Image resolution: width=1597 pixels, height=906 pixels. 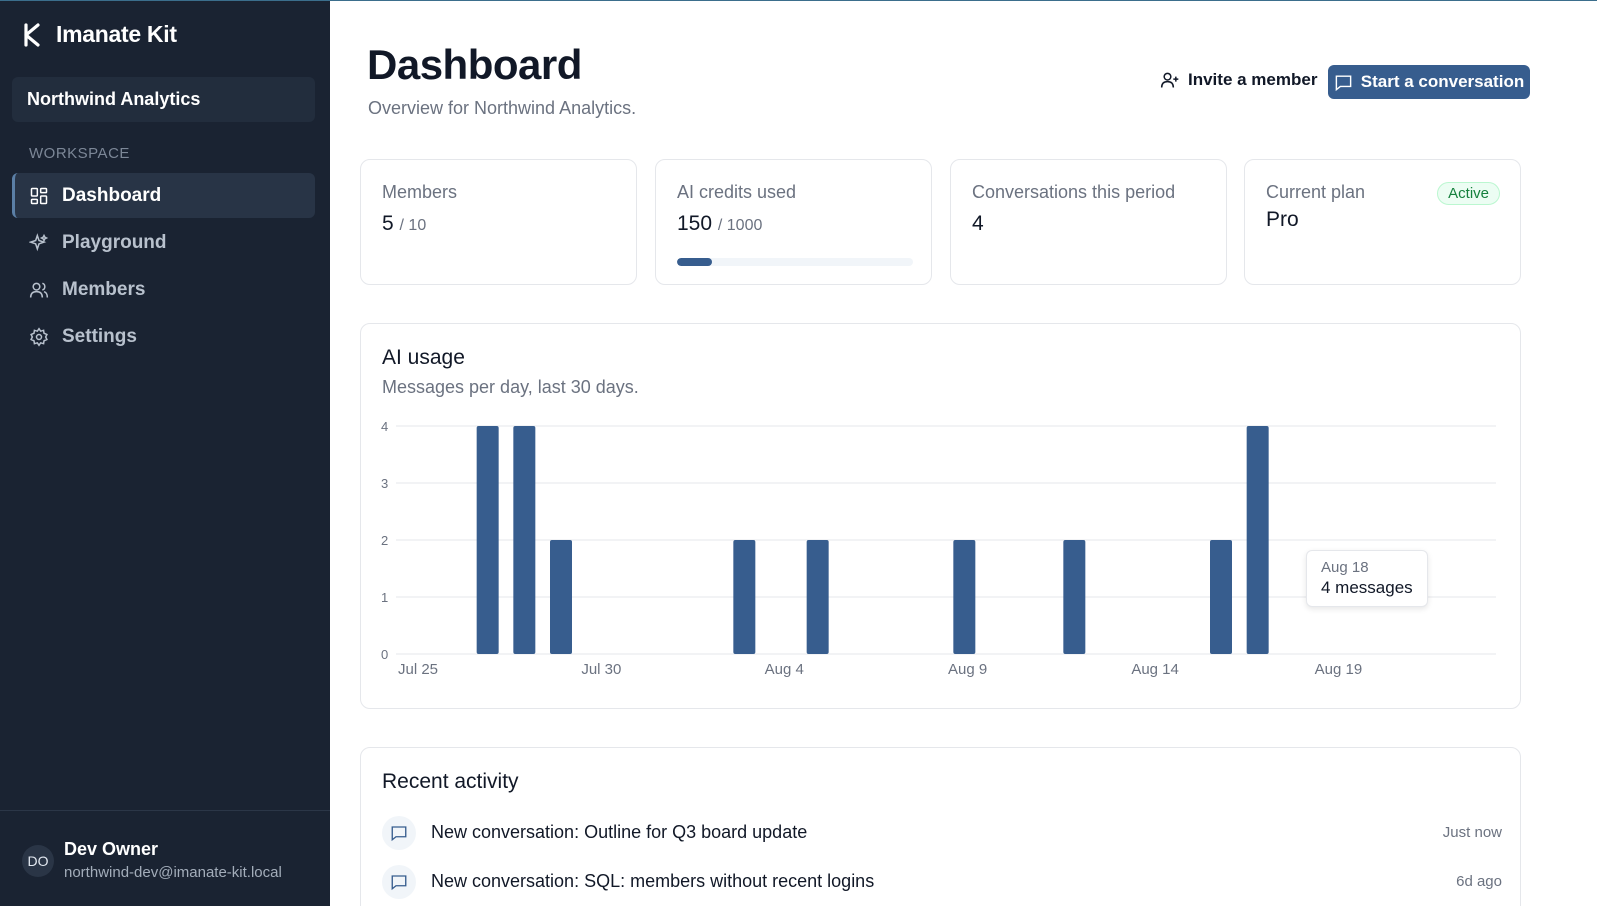 I want to click on activity-time: 6d ago, so click(x=1479, y=881).